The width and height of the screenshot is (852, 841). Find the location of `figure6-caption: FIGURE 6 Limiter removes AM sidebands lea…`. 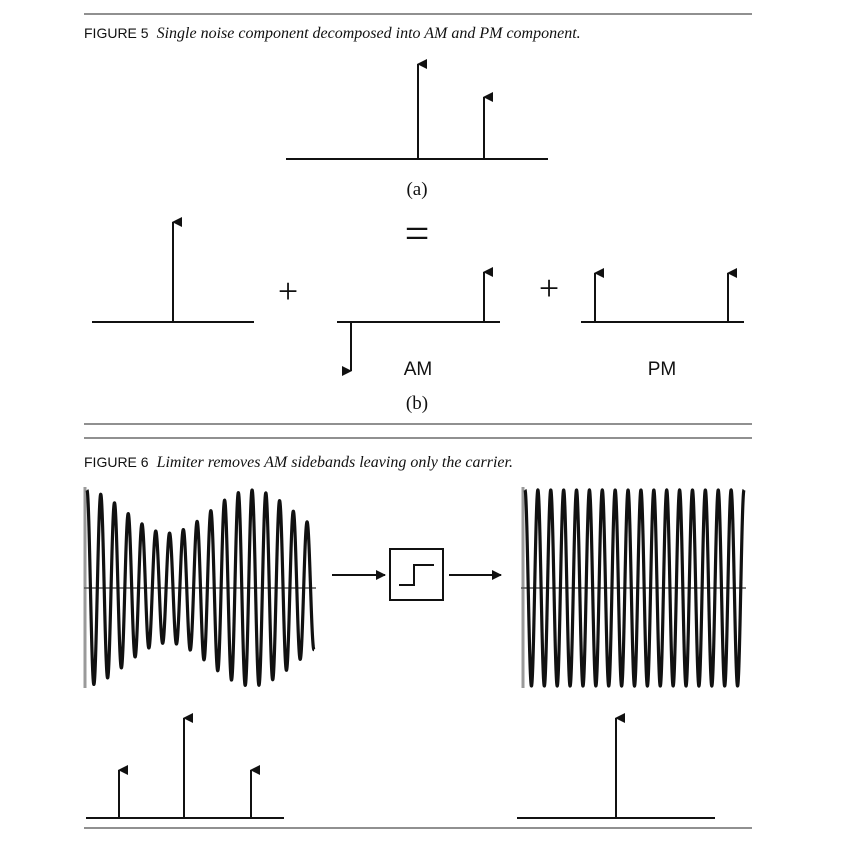

figure6-caption: FIGURE 6 Limiter removes AM sidebands lea… is located at coordinates (298, 462).